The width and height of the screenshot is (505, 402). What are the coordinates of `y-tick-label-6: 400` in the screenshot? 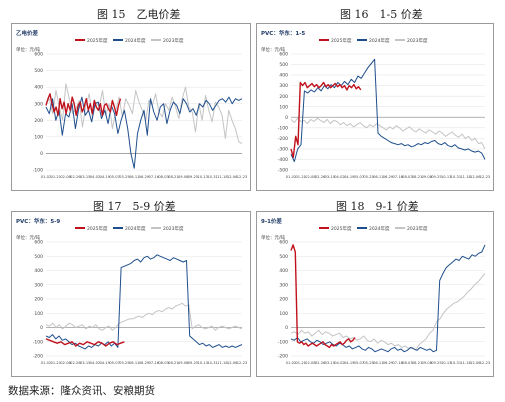 It's located at (38, 271).